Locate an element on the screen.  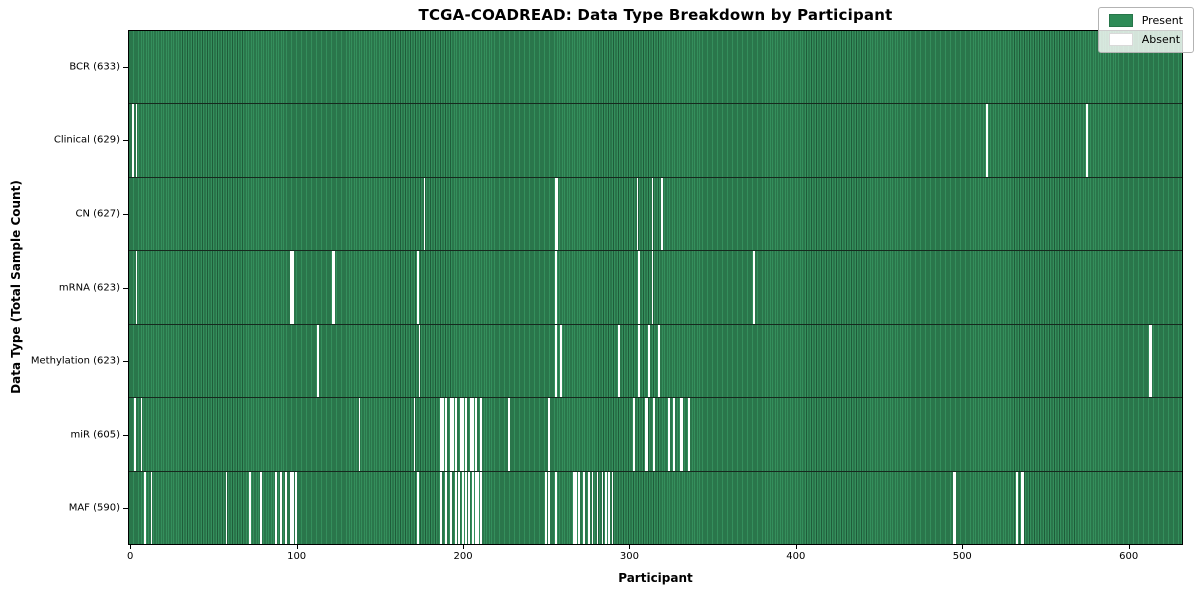
x-tick-label: 500 is located at coordinates (962, 556).